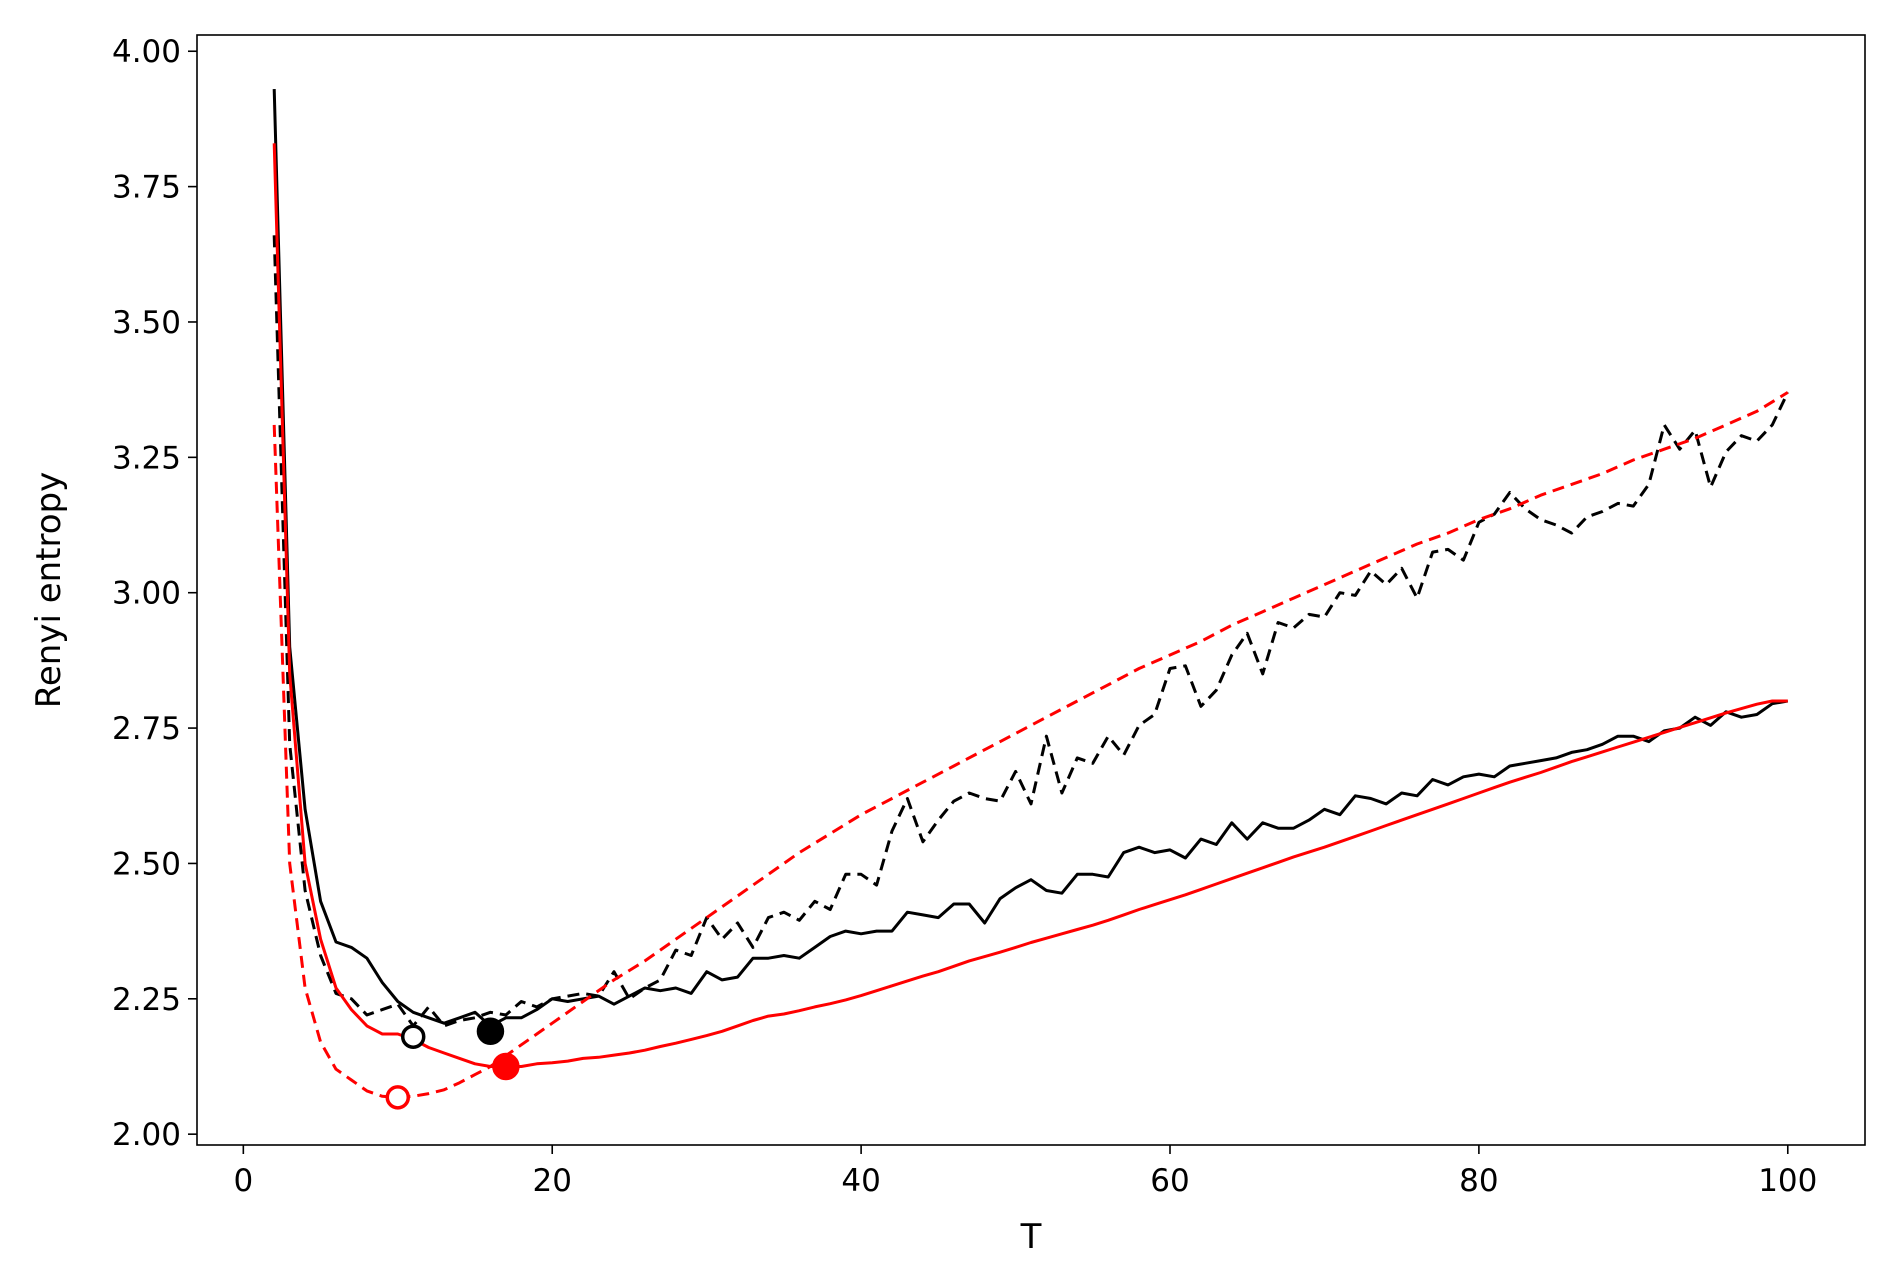 The image size is (1880, 1266). I want to click on x-tick-label: 100, so click(1787, 1181).